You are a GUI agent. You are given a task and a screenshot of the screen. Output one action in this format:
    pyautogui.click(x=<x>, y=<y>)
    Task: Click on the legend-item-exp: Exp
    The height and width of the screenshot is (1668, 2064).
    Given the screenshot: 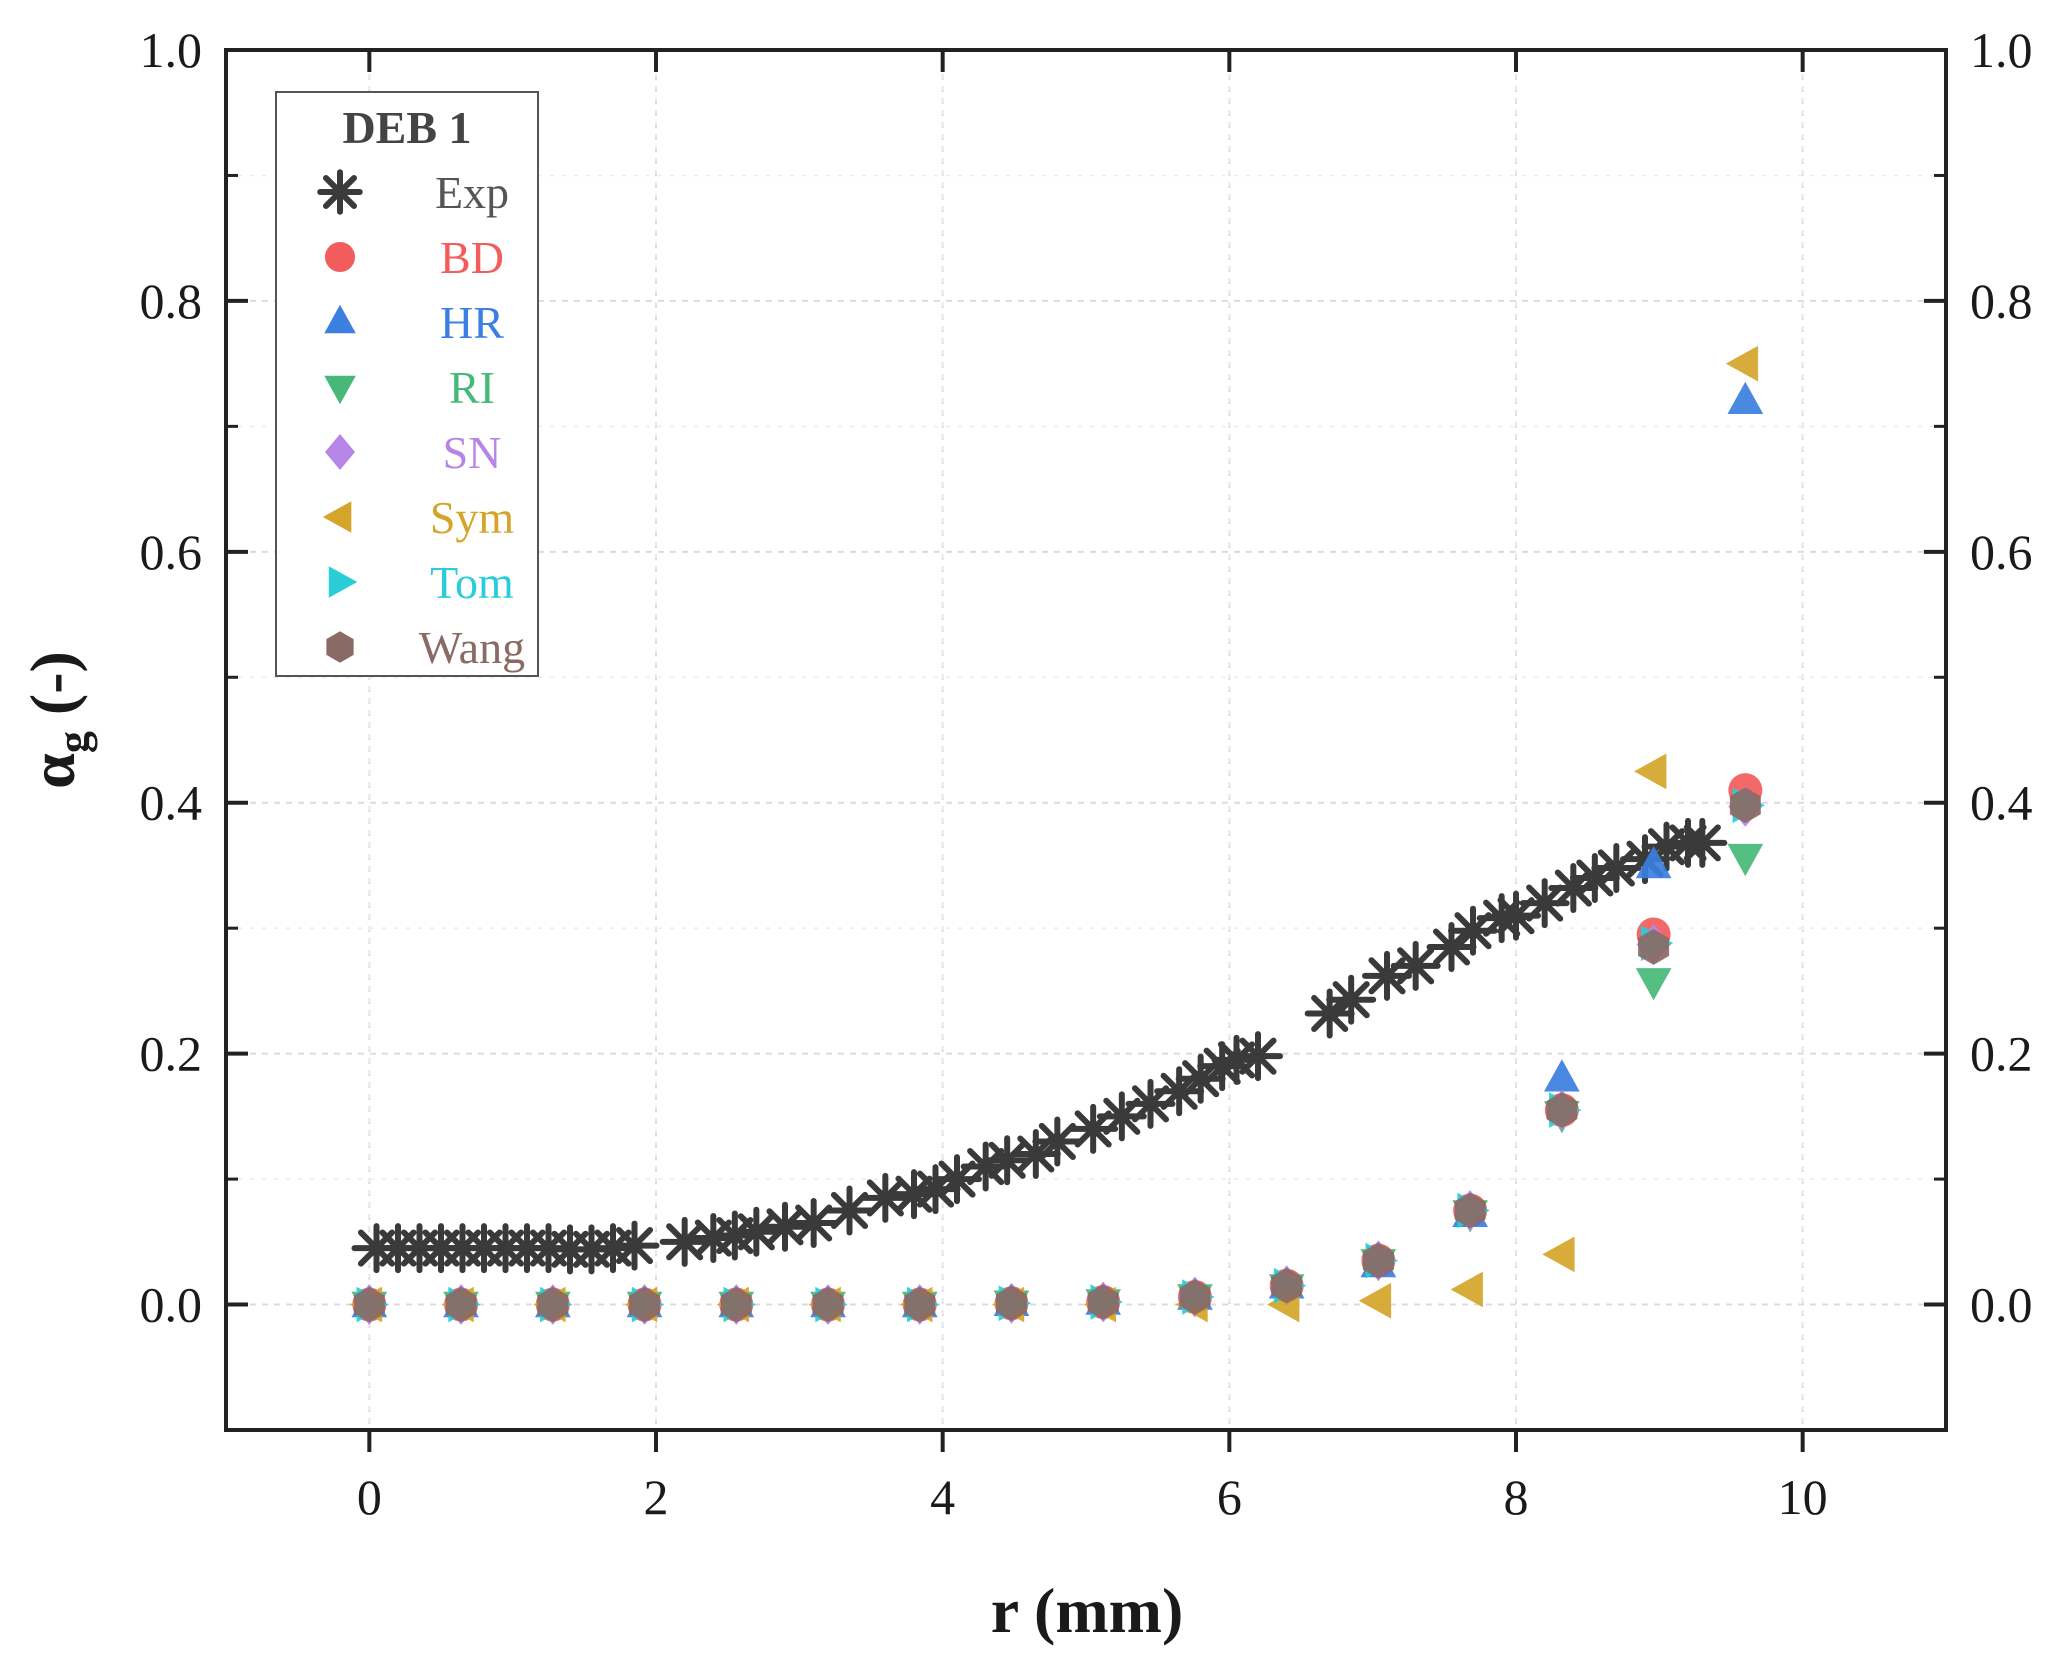 What is the action you would take?
    pyautogui.click(x=413, y=192)
    